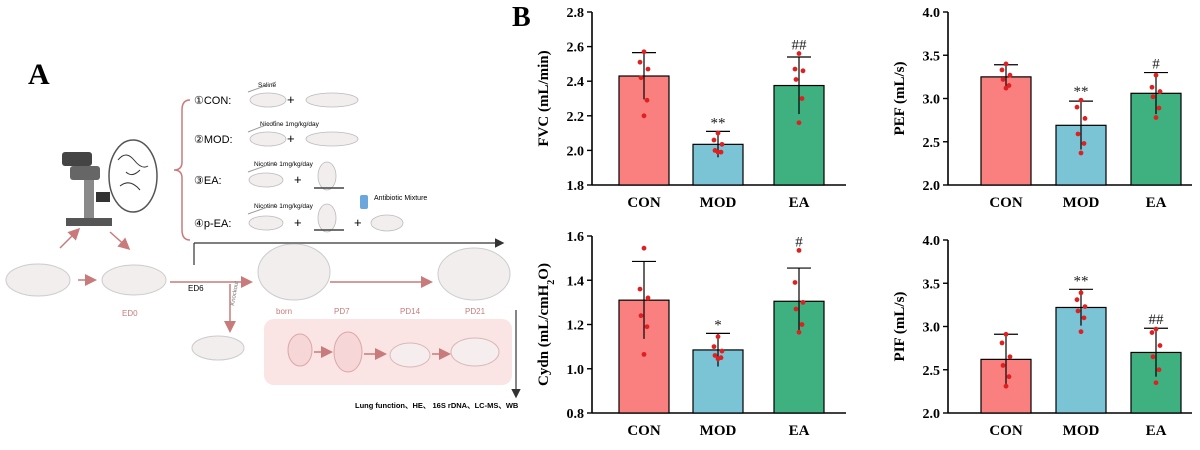 Image resolution: width=1200 pixels, height=450 pixels. Describe the element at coordinates (39, 74) in the screenshot. I see `panel-a-letter: A` at that location.